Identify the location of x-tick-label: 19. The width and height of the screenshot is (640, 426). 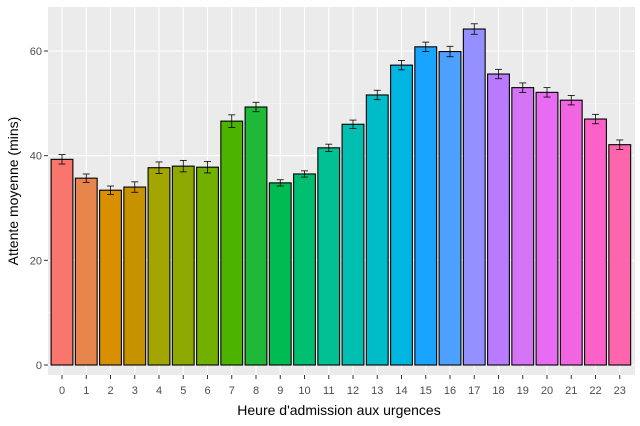
(523, 391).